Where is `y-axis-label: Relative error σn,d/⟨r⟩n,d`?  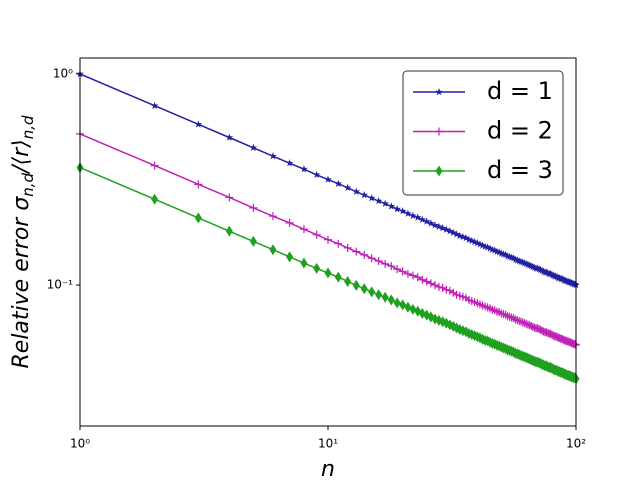
y-axis-label: Relative error σn,d/⟨r⟩n,d is located at coordinates (23, 241).